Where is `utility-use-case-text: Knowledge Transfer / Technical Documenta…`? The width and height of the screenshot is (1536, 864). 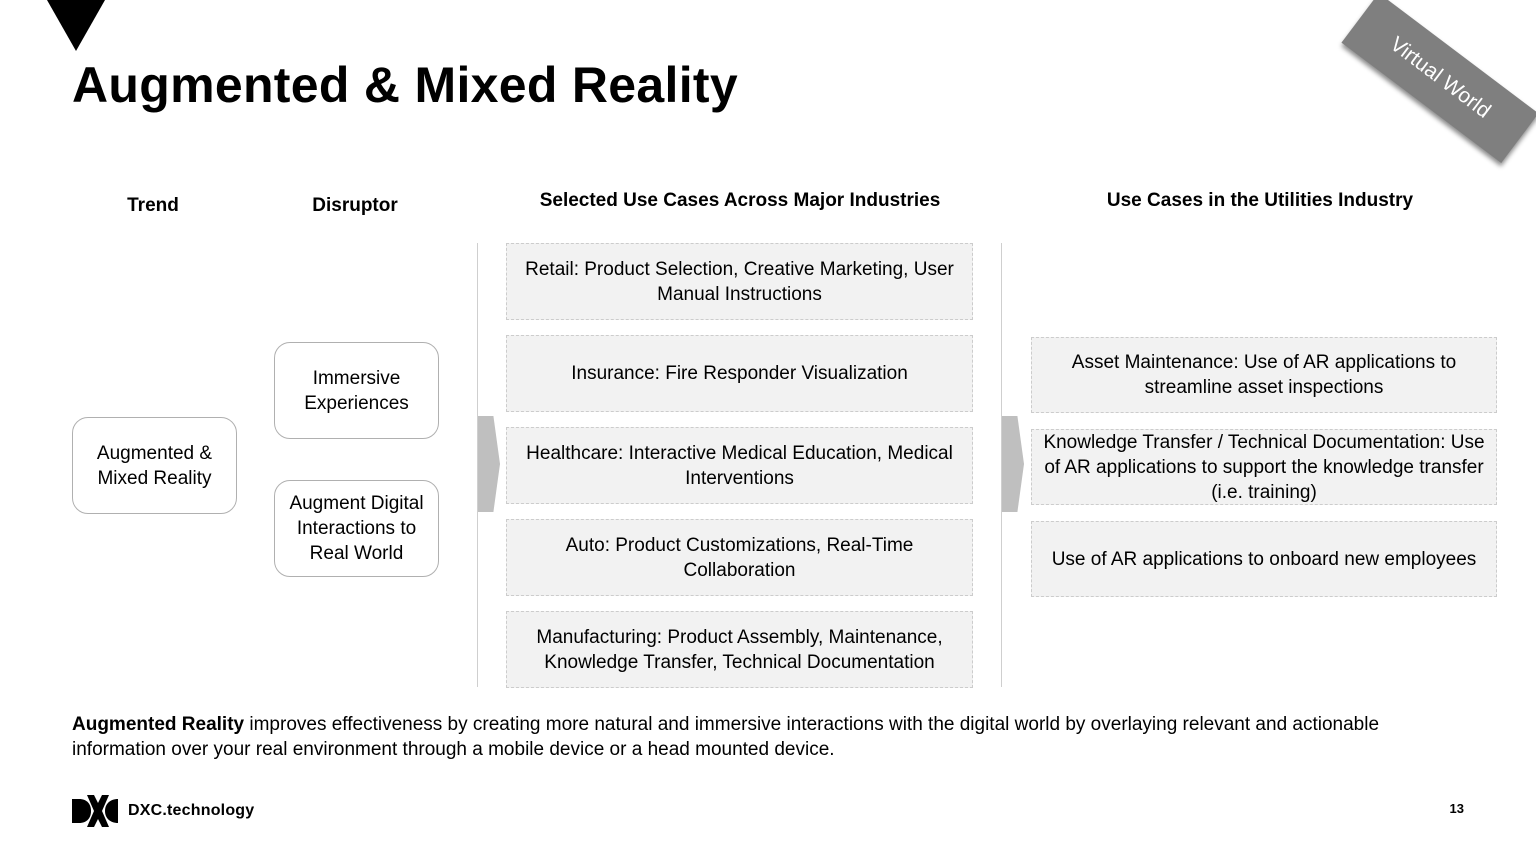
utility-use-case-text: Knowledge Transfer / Technical Documenta… is located at coordinates (1264, 467).